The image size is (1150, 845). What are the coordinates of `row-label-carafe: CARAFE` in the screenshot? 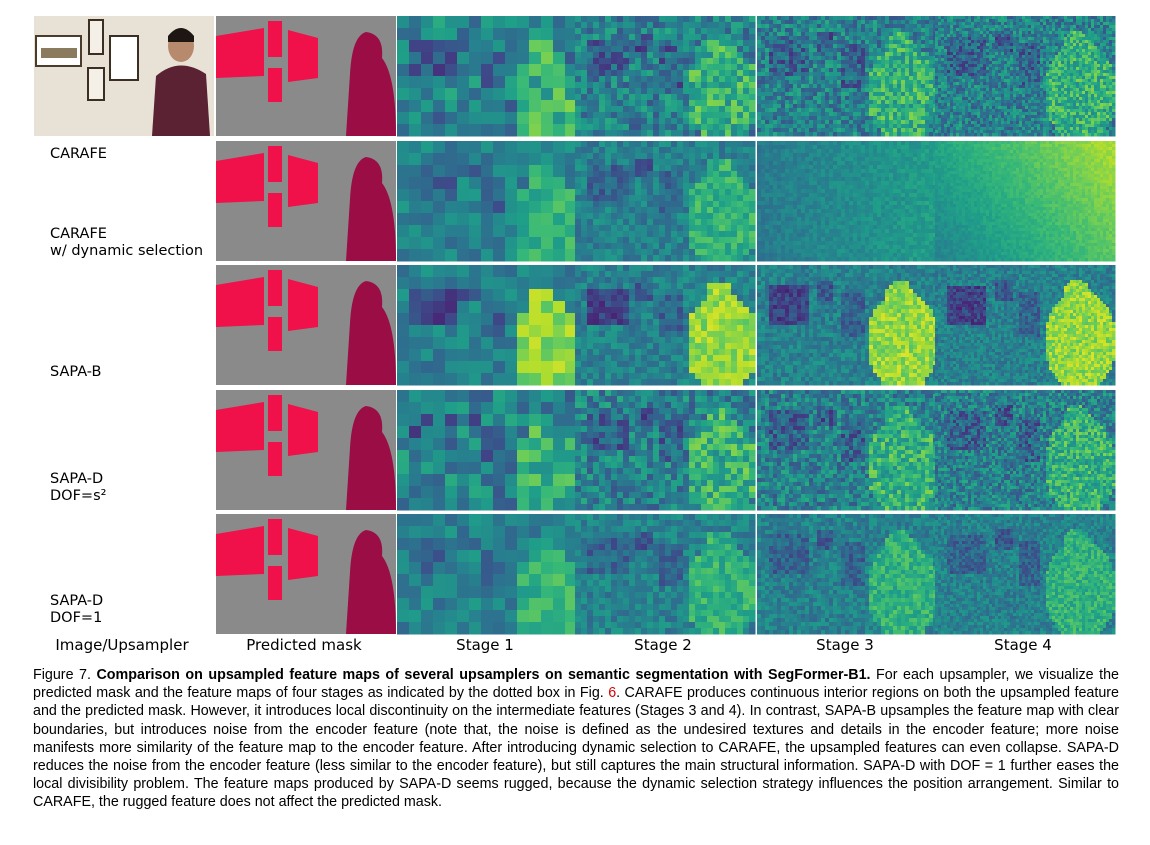 It's located at (78, 154).